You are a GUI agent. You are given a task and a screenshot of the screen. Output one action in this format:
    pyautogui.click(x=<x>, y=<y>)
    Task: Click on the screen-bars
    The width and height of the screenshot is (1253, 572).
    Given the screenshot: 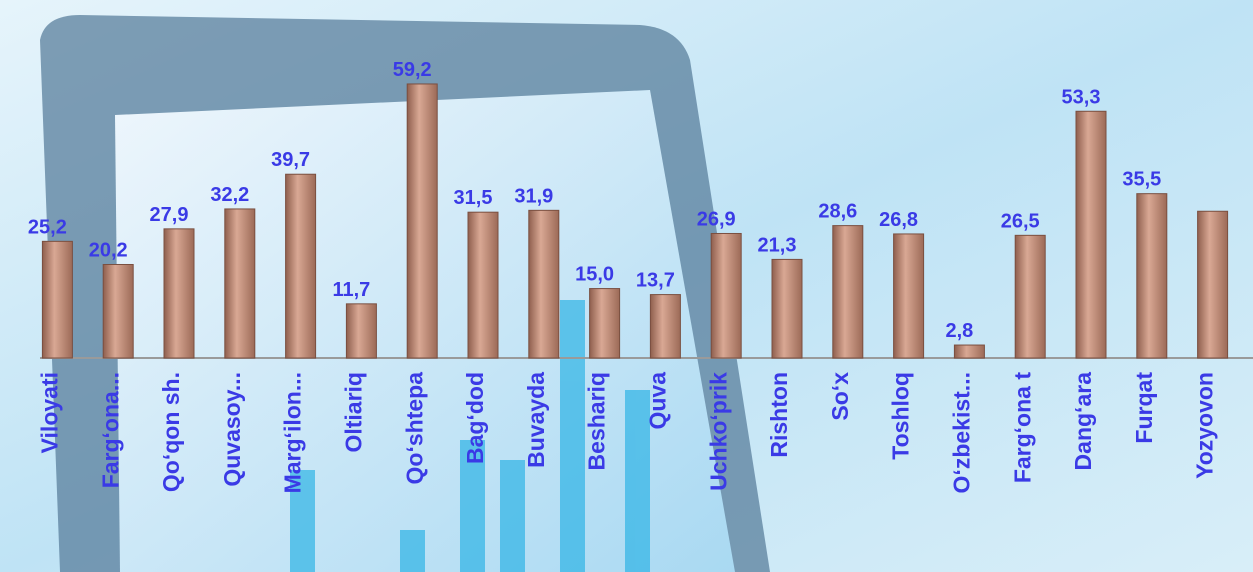 What is the action you would take?
    pyautogui.click(x=470, y=436)
    